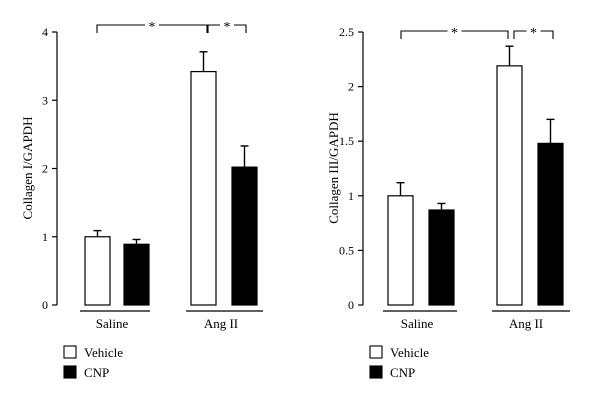 Image resolution: width=600 pixels, height=403 pixels. I want to click on y-tick-label: 1.5, so click(346, 141).